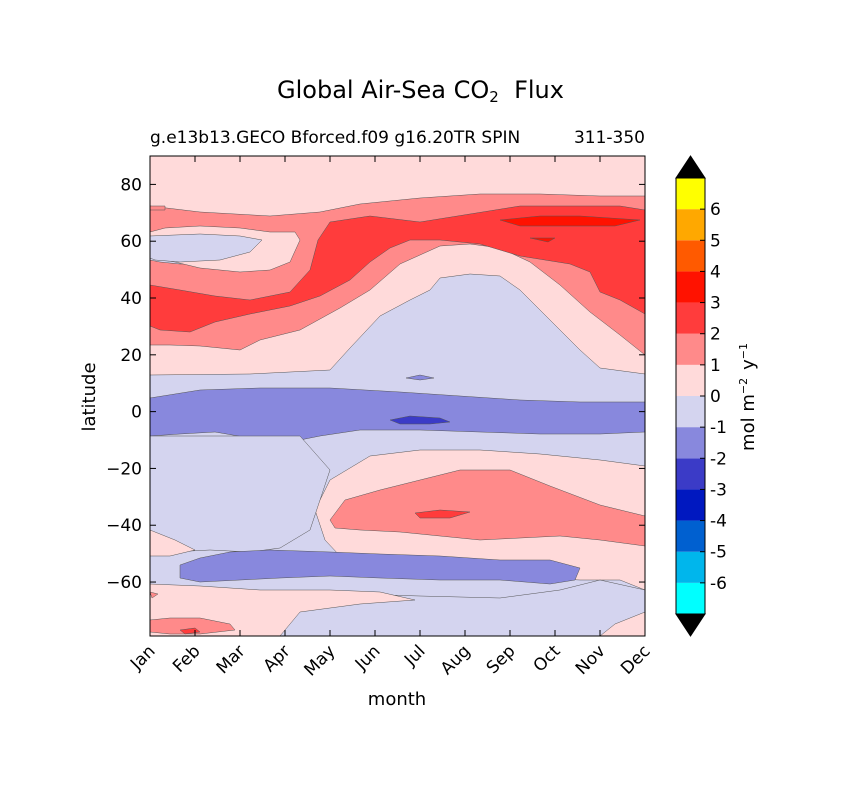  Describe the element at coordinates (622, 623) in the screenshot. I see `contour-region-southeast-pink` at that location.